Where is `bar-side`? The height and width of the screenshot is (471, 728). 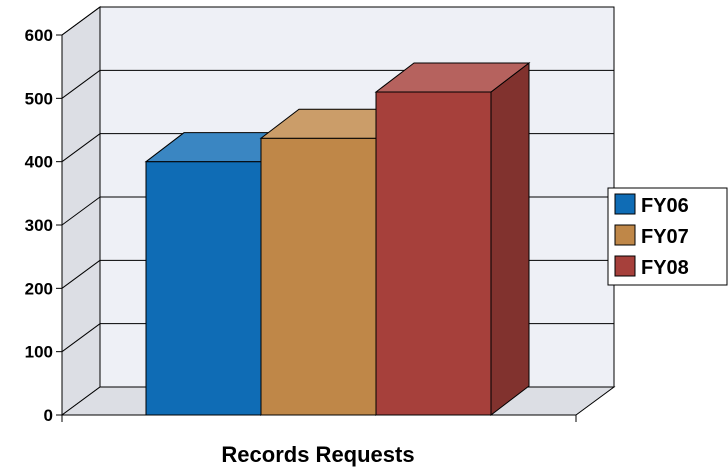 bar-side is located at coordinates (510, 239).